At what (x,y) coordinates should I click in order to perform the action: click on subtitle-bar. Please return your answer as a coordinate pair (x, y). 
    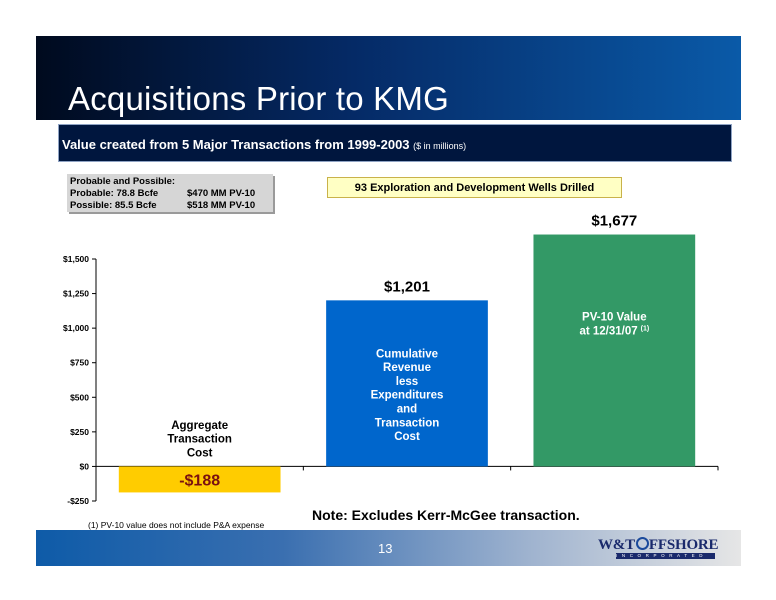
    Looking at the image, I should click on (395, 143).